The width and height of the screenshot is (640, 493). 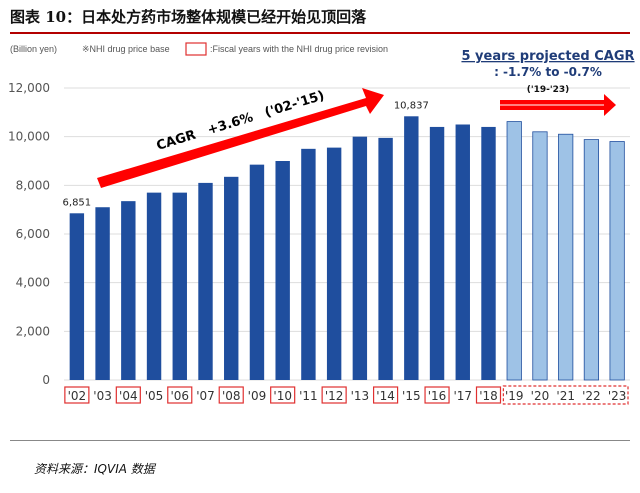 I want to click on x-tick-label: '10, so click(x=282, y=396).